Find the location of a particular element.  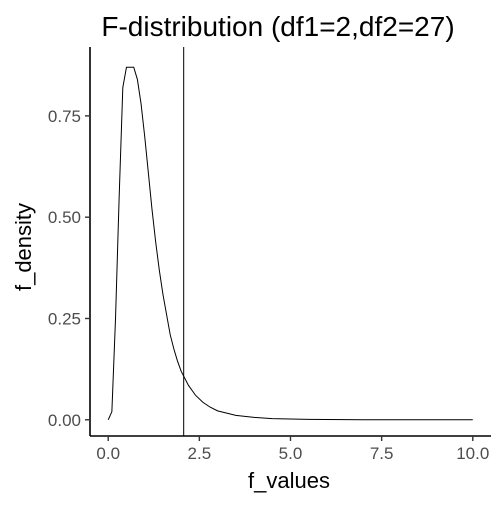

x-tick-label: 7.5 is located at coordinates (382, 453).